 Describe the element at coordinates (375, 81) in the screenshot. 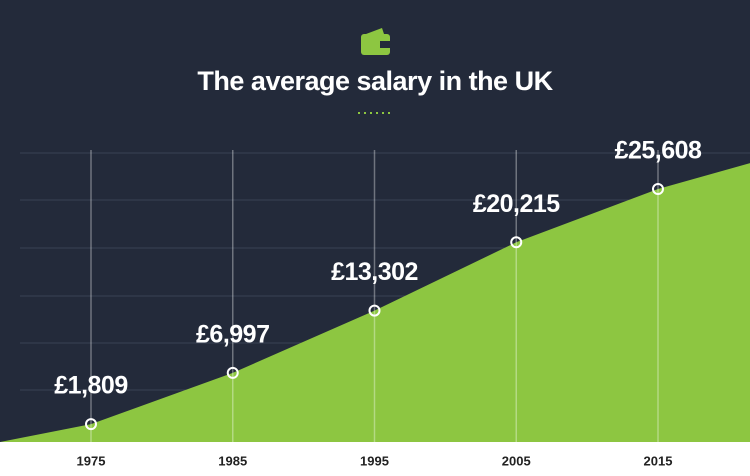

I see `chart-title: The average salary in the UK` at that location.